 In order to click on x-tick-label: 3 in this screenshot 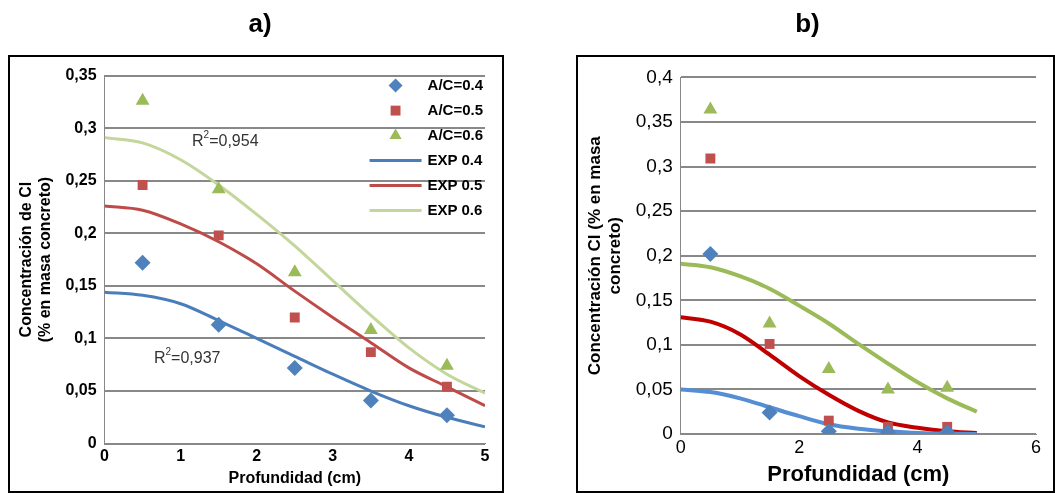, I will do `click(333, 455)`.